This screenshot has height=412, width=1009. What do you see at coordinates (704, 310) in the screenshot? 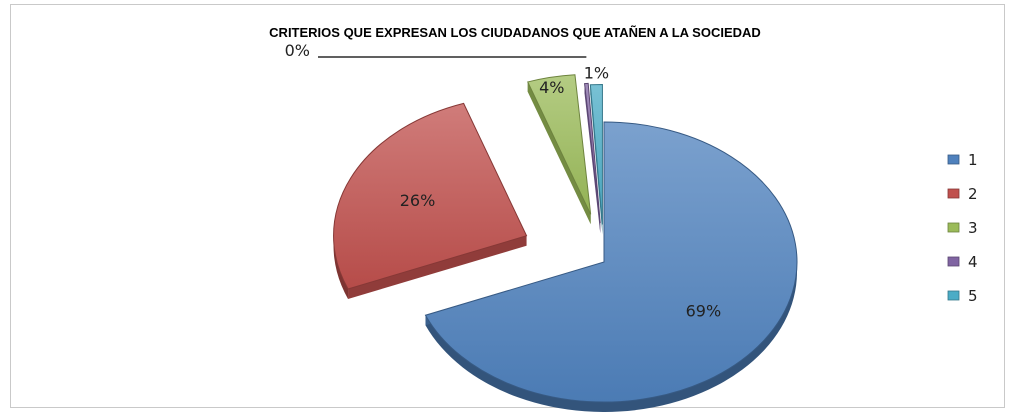
I see `data-label-1: 69%` at bounding box center [704, 310].